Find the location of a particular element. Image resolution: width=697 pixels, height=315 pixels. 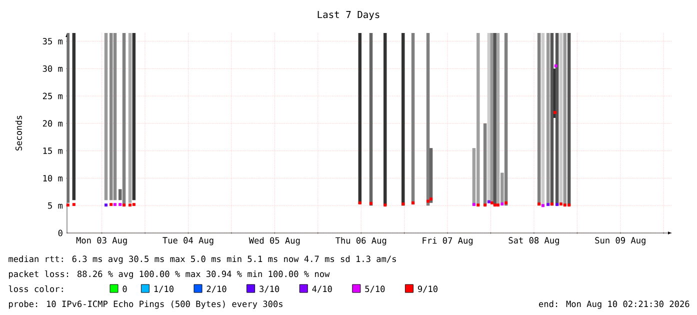

x-tick-label: Wed 05 Aug is located at coordinates (274, 241).